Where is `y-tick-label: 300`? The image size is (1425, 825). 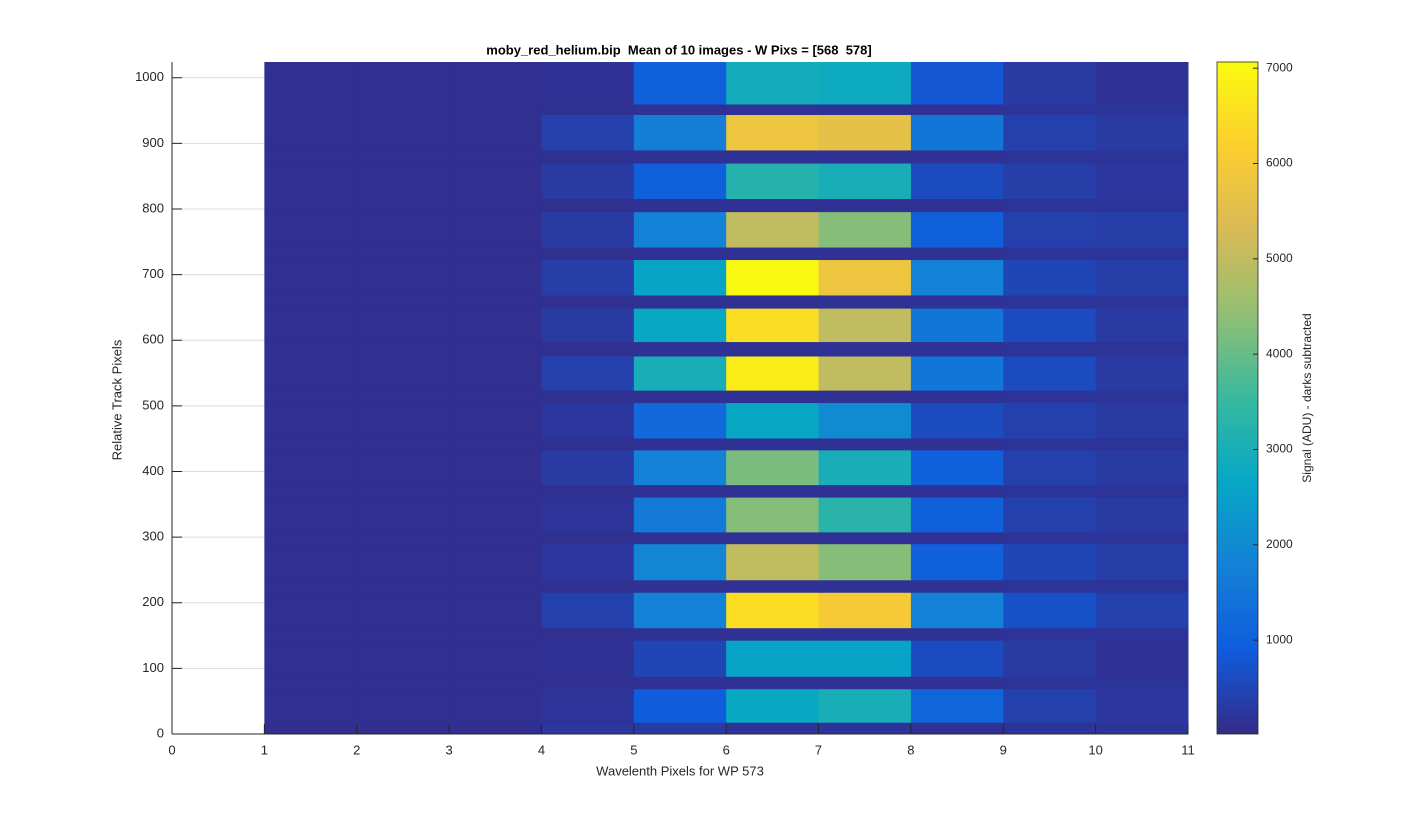
y-tick-label: 300 is located at coordinates (153, 536).